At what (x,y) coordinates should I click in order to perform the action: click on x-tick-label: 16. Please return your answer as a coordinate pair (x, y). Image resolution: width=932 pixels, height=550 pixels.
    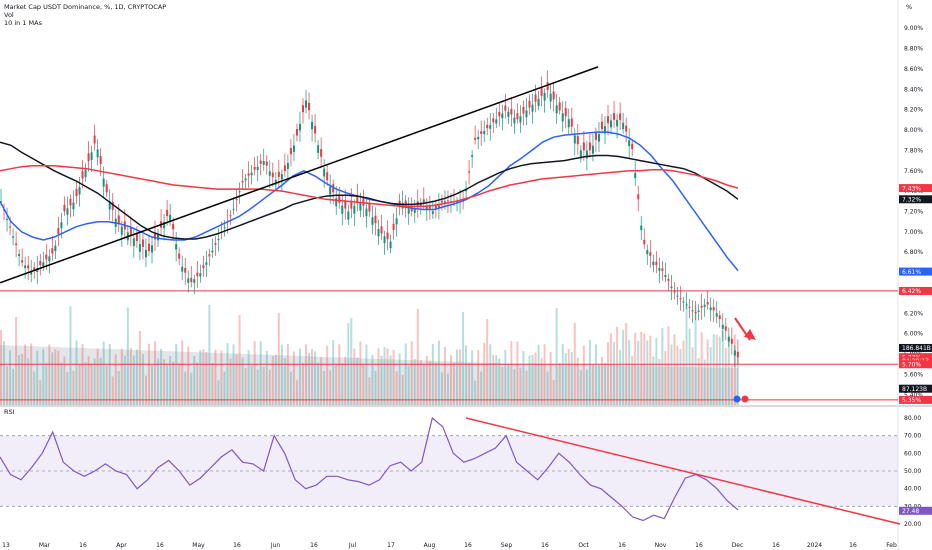
    Looking at the image, I should click on (83, 545).